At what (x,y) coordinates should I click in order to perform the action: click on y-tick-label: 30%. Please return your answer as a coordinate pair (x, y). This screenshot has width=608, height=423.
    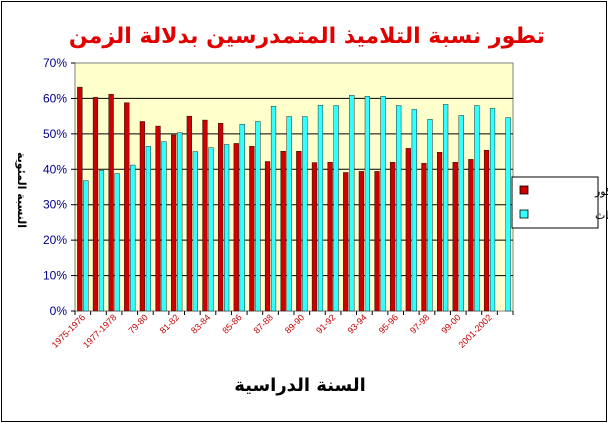
    Looking at the image, I should click on (55, 205).